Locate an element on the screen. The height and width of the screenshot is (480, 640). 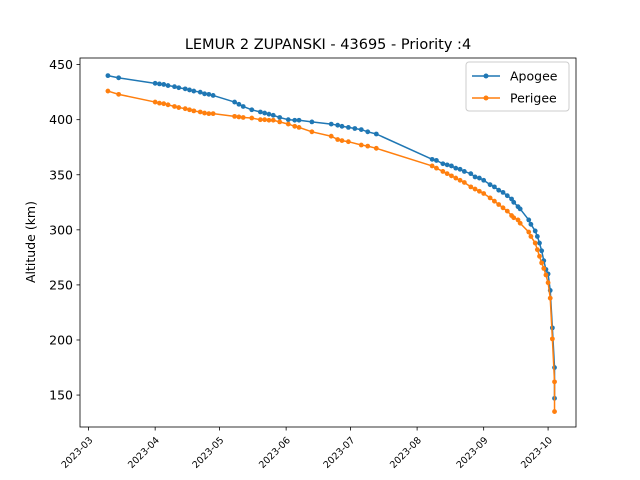
y-tick-label-6: 450 is located at coordinates (61, 64).